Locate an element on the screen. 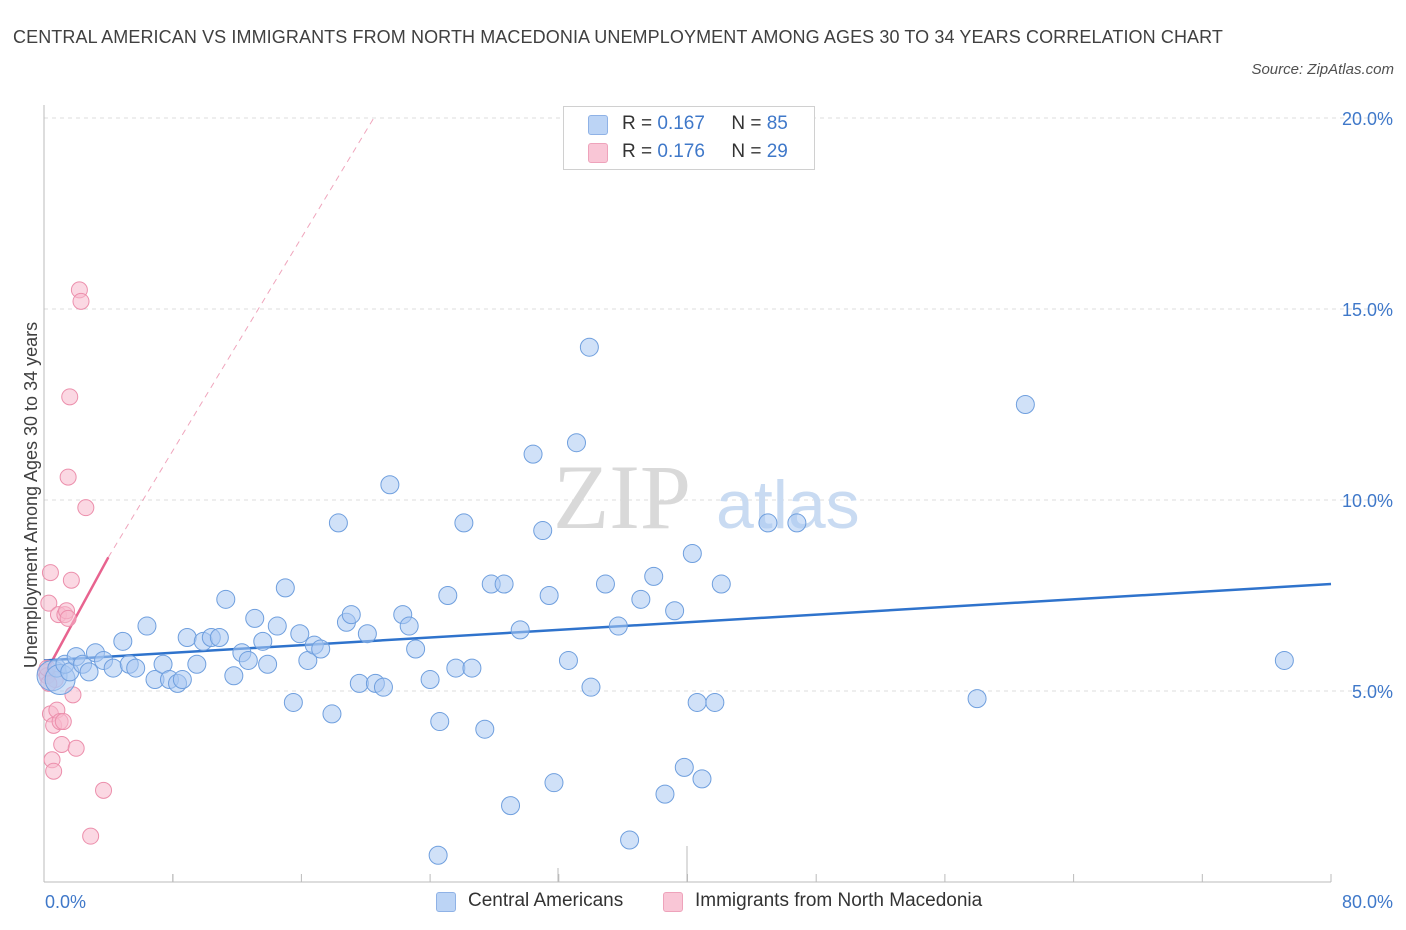 The height and width of the screenshot is (930, 1406). legend-n-value: 85 is located at coordinates (777, 123).